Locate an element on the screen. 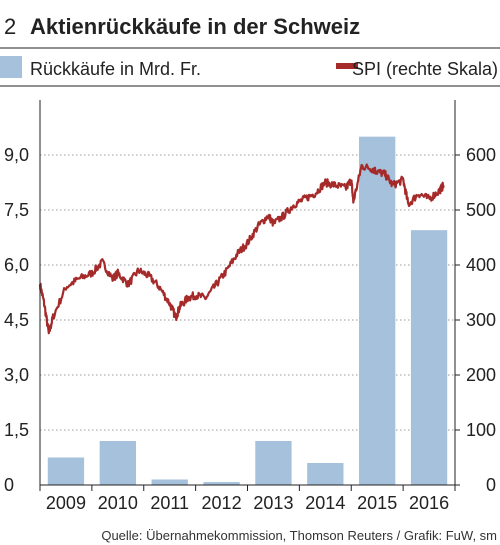 The width and height of the screenshot is (500, 545). y-left-tick-label: 3,0 is located at coordinates (16, 375).